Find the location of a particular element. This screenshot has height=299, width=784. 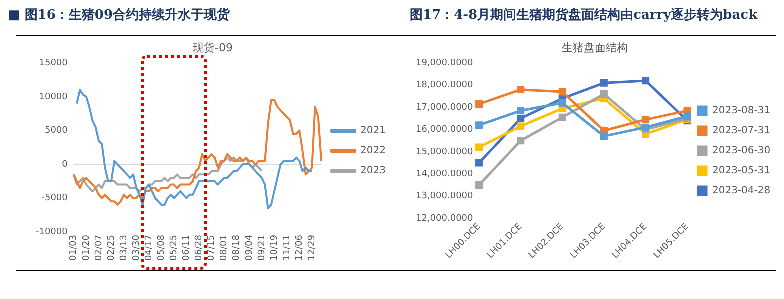

y-tick-label: 13,000.0000 is located at coordinates (445, 197).